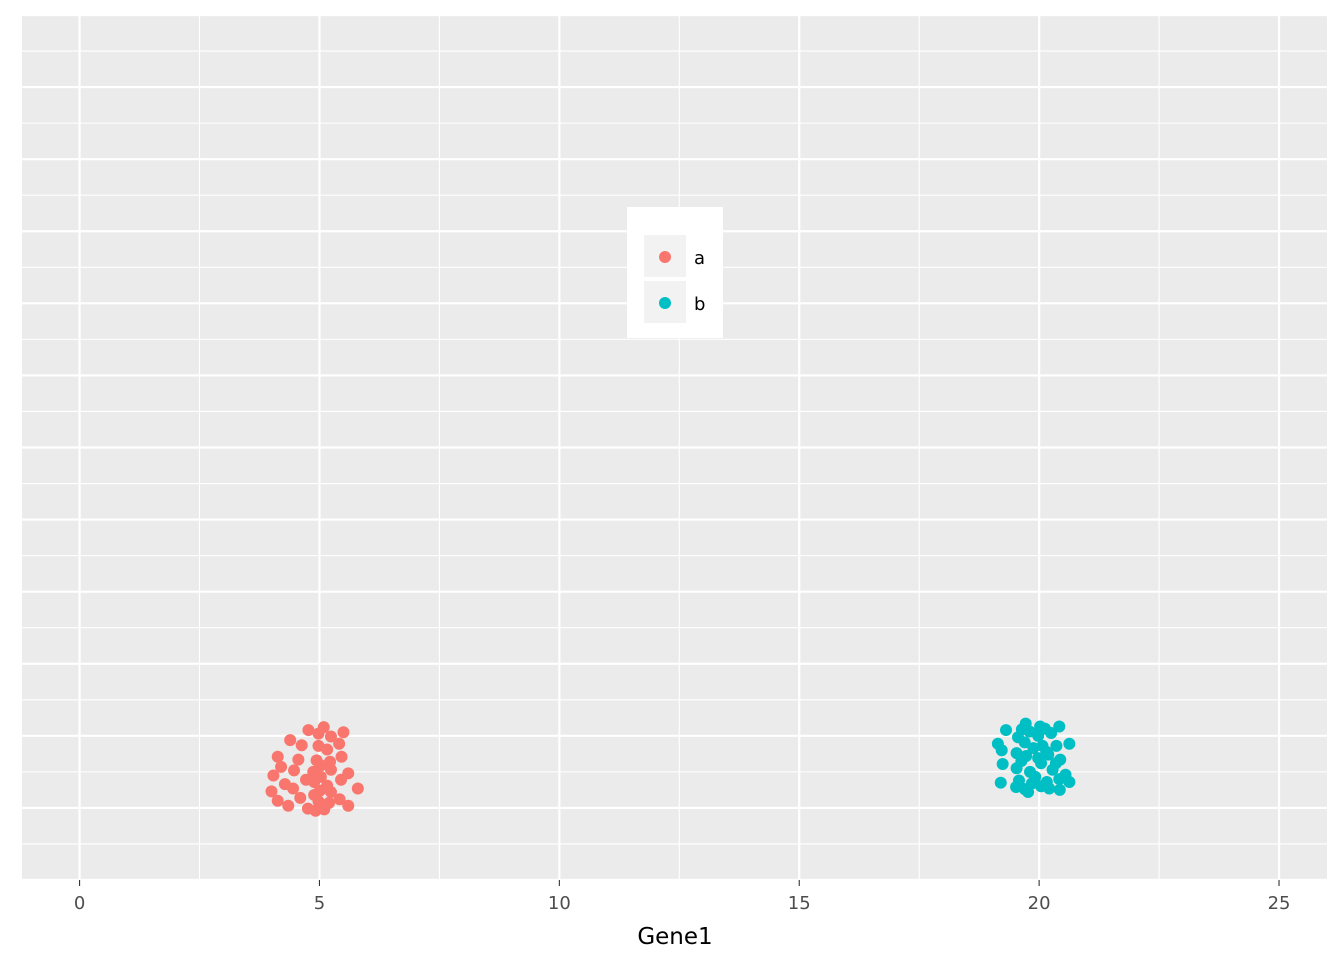 Image resolution: width=1344 pixels, height=960 pixels. I want to click on legend-marker-b, so click(665, 303).